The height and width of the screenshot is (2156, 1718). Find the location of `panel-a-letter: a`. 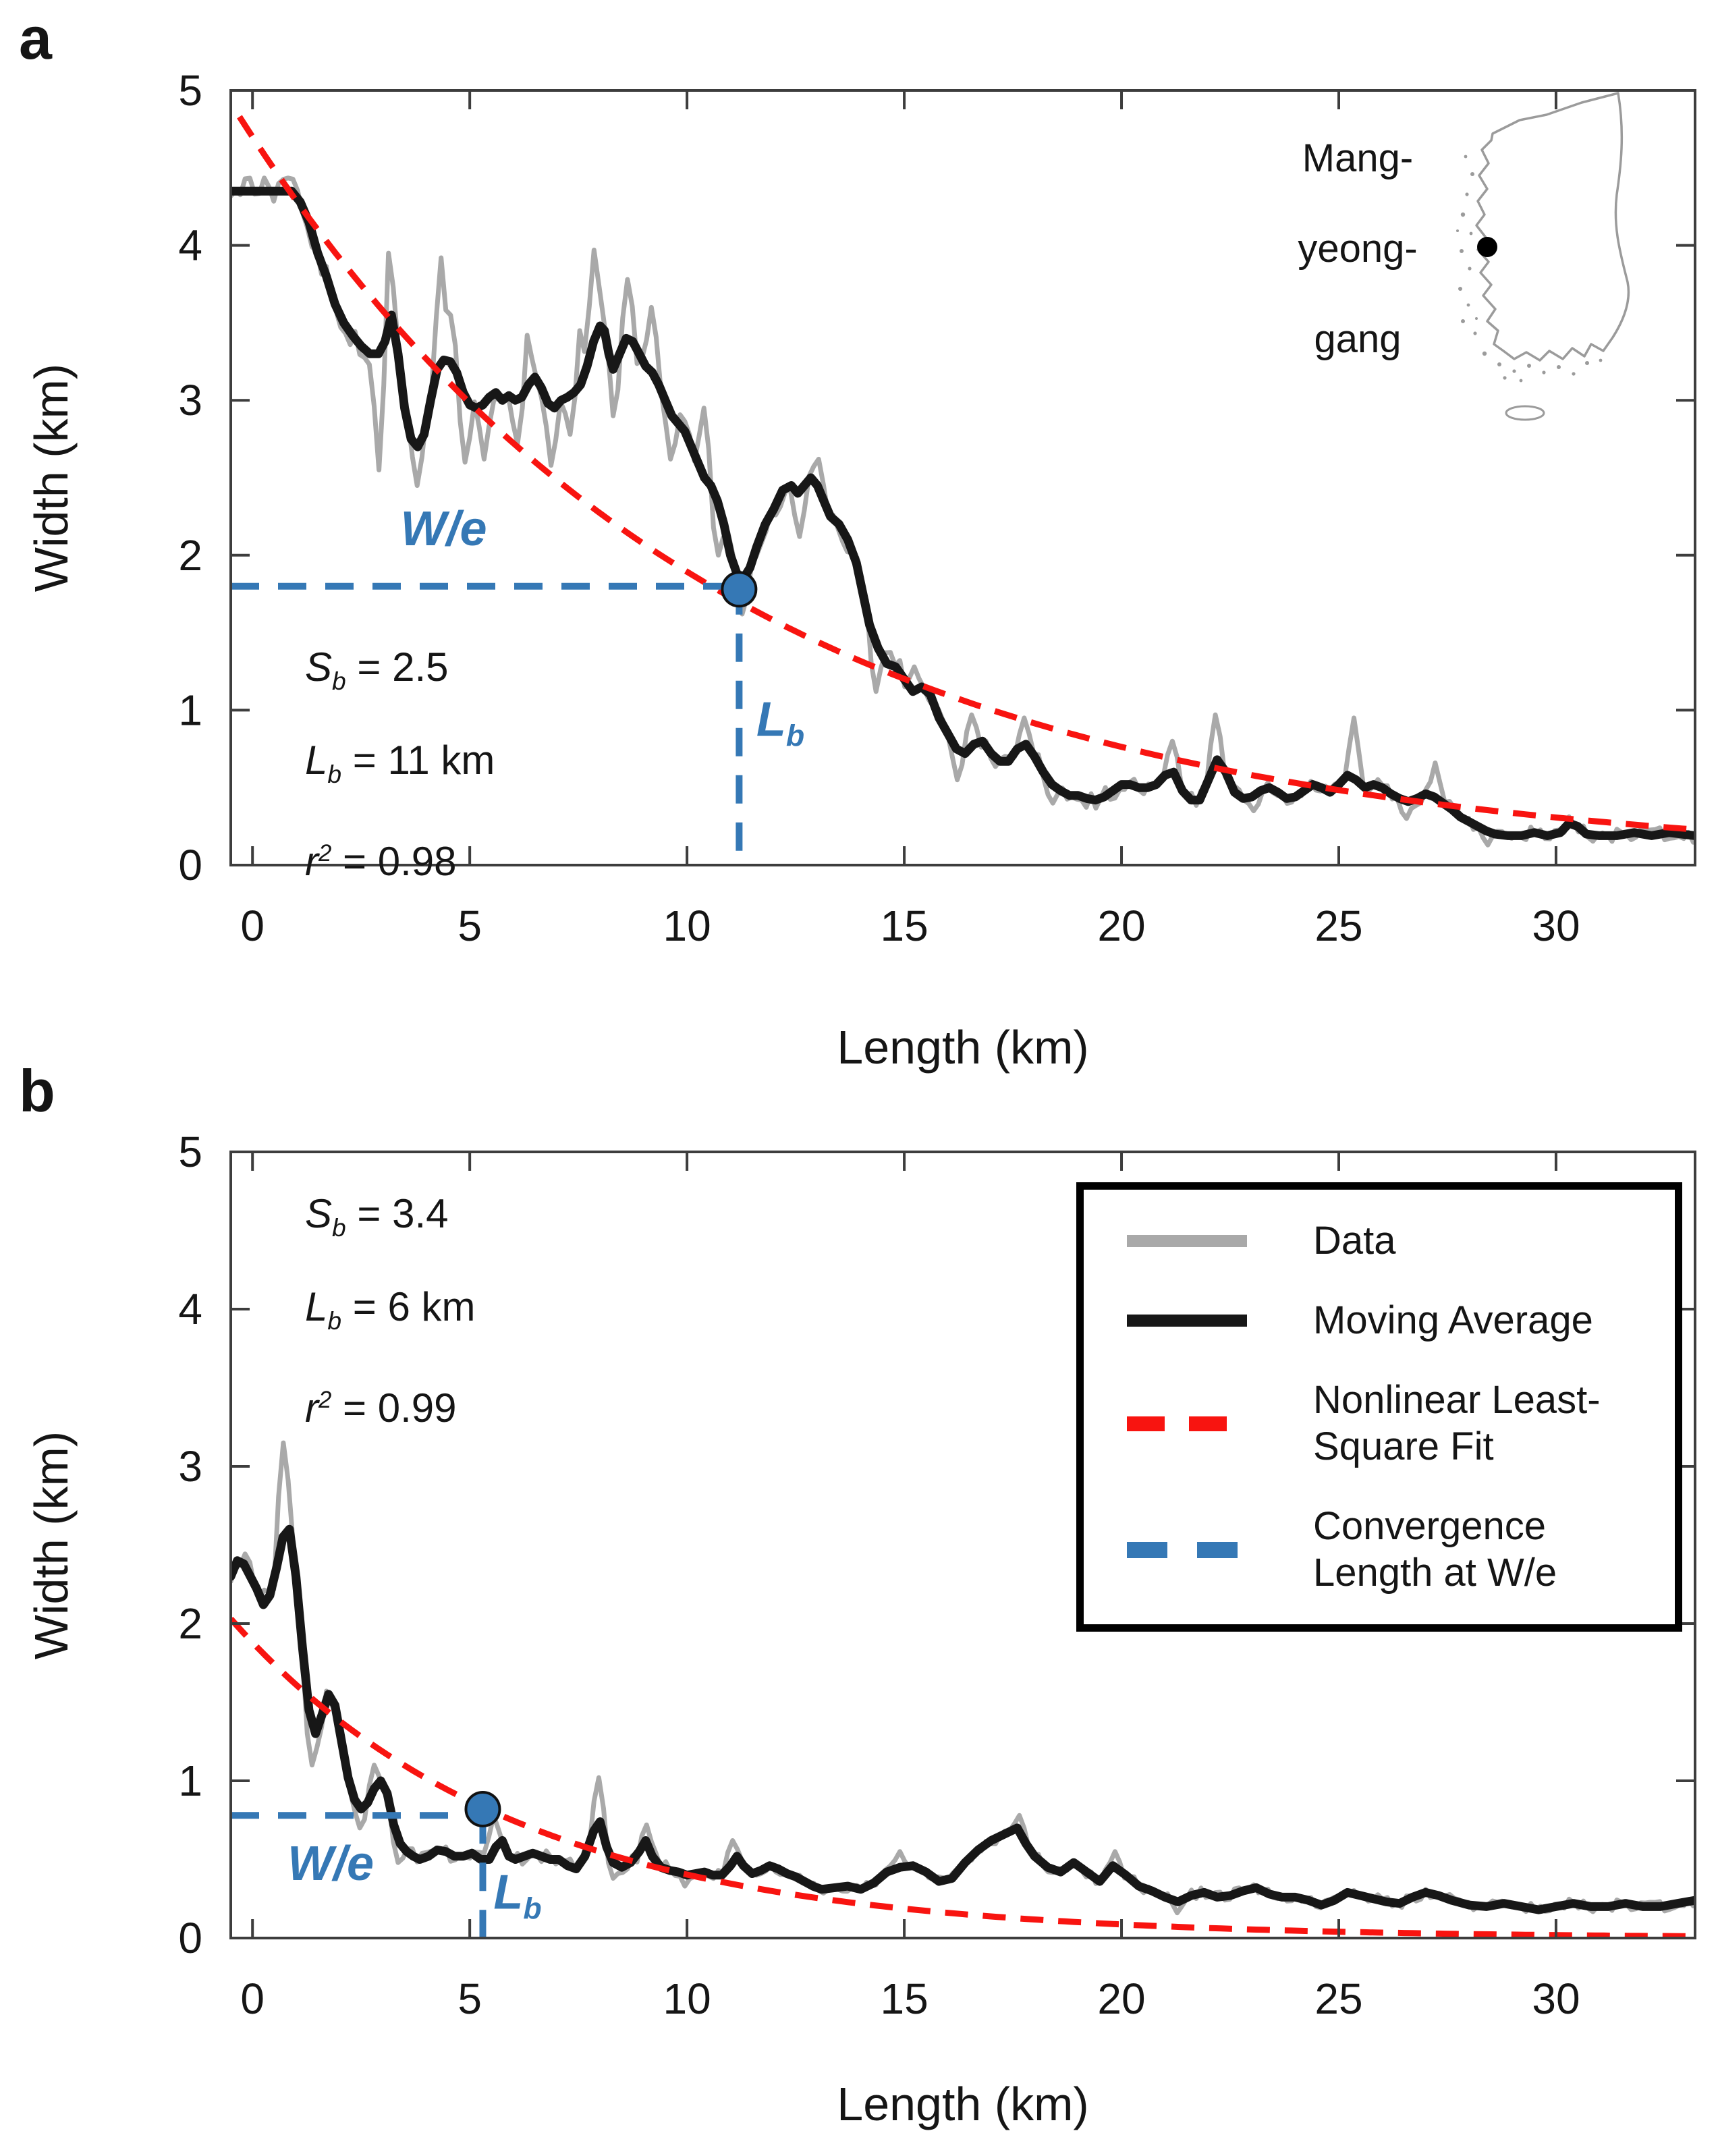

panel-a-letter: a is located at coordinates (35, 38).